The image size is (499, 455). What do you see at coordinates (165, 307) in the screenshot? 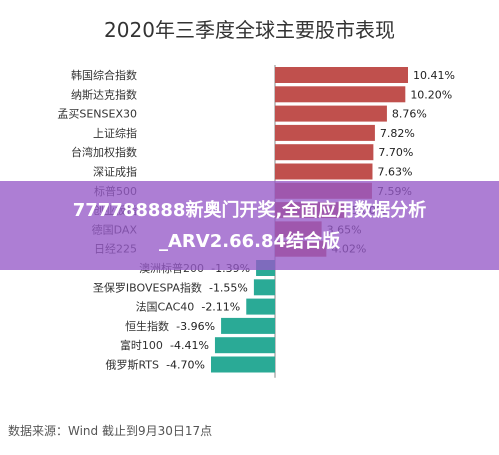
I see `category-label-13: 法国CAC40` at bounding box center [165, 307].